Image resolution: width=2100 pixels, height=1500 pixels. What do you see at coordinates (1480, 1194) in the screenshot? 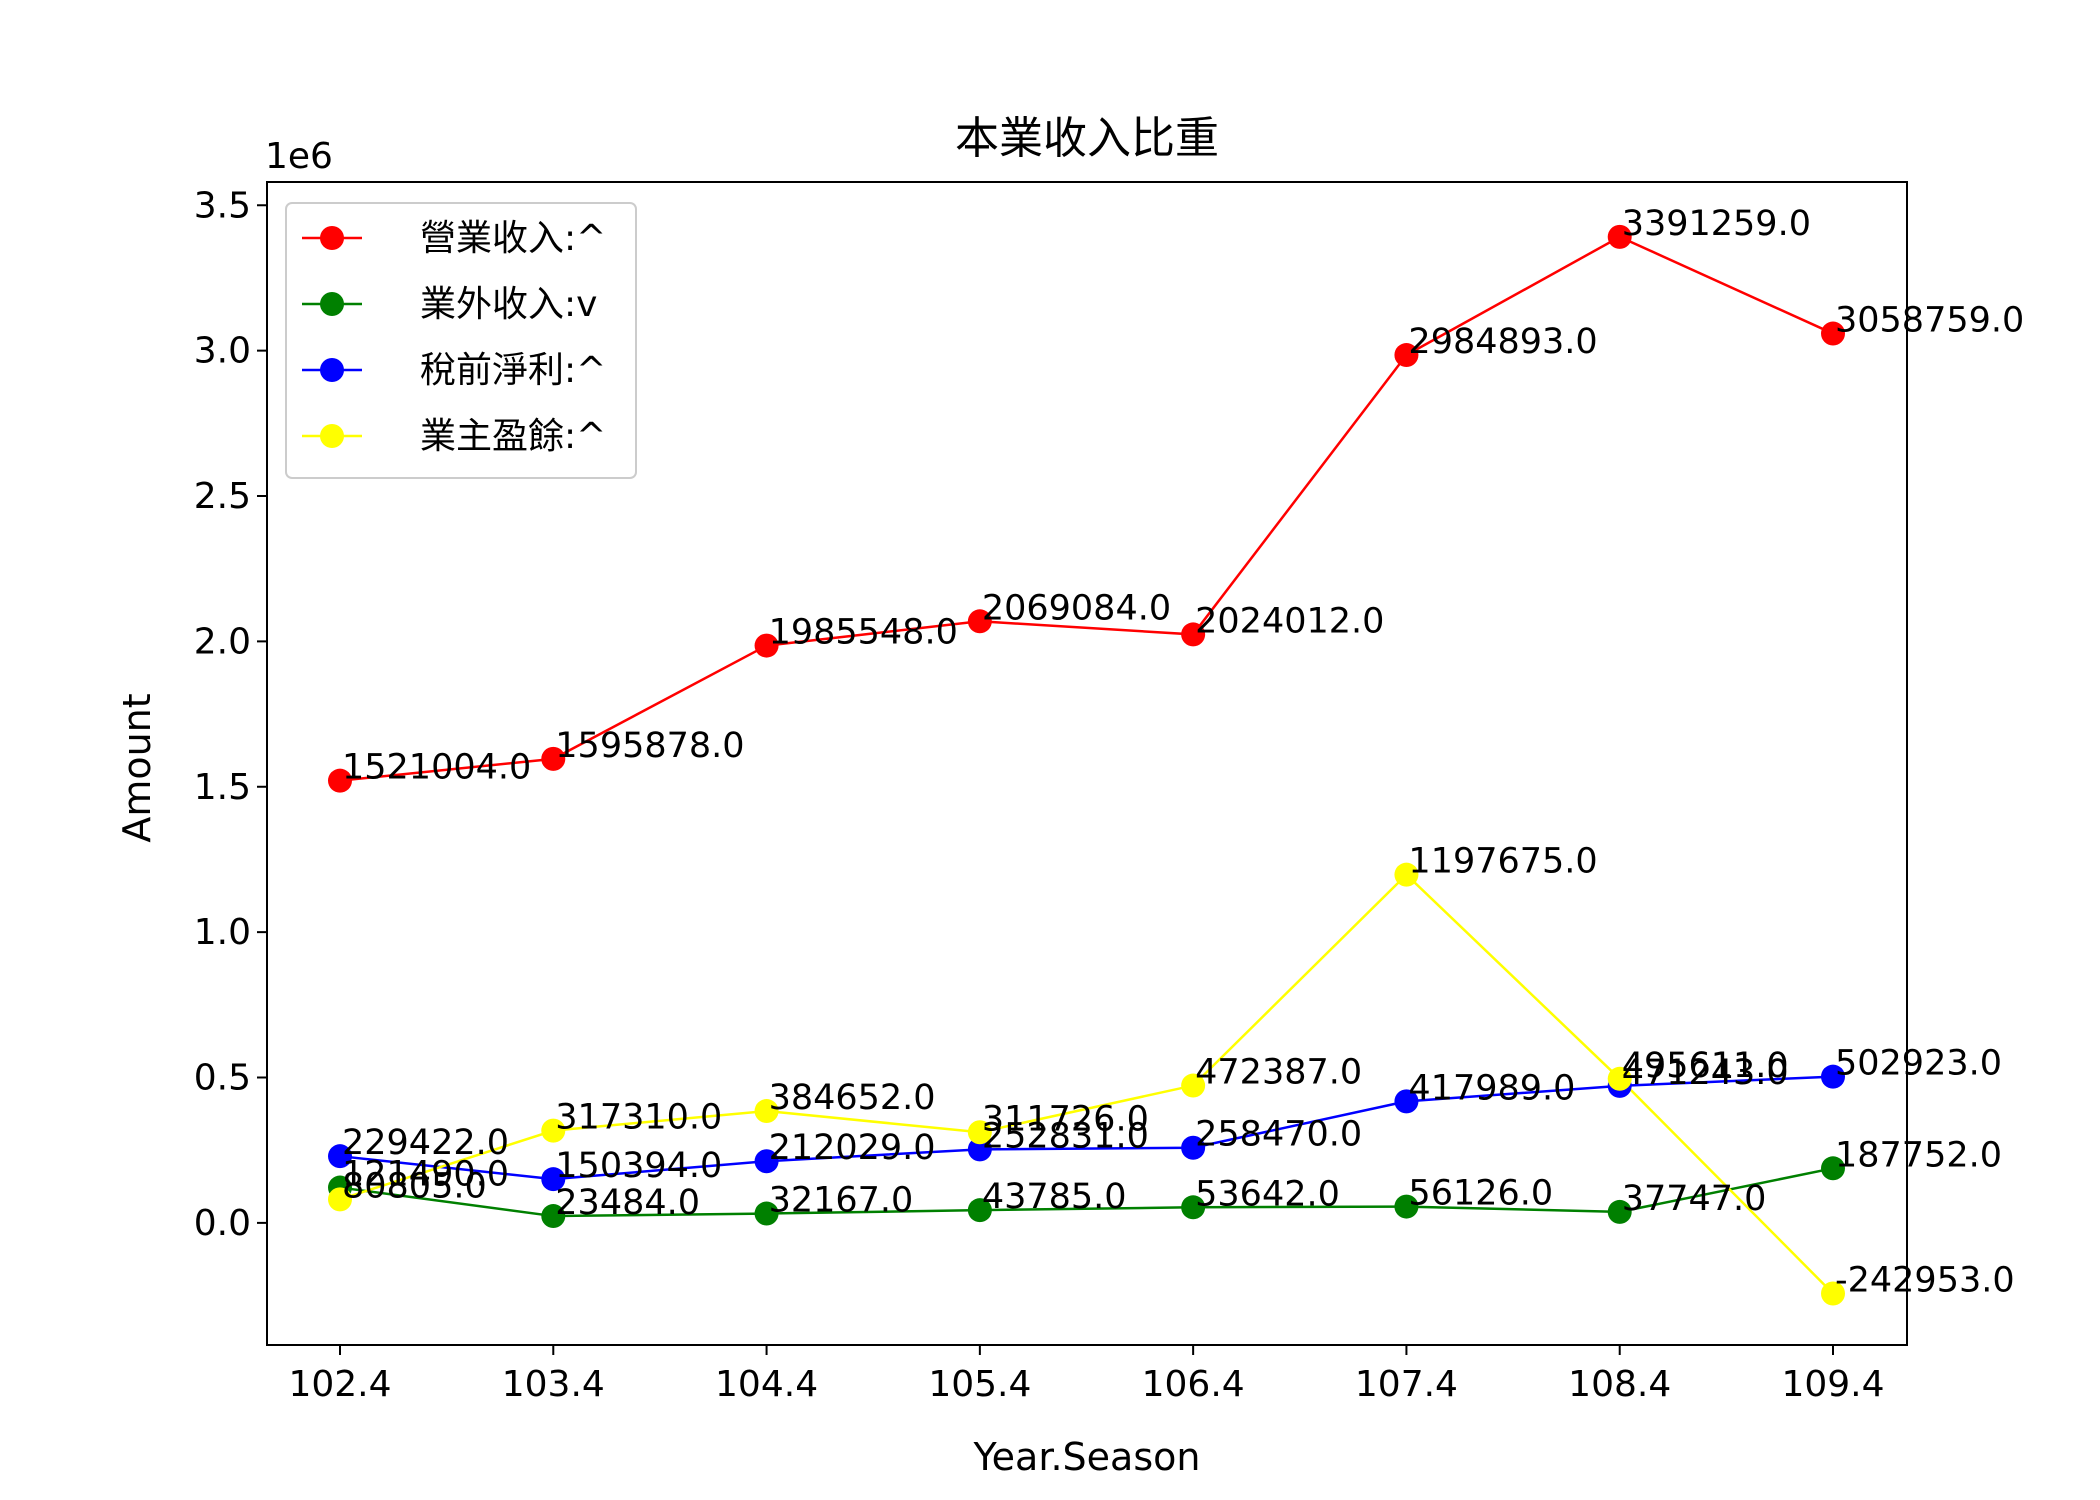
I see `data-label-1-5: 56126.0` at bounding box center [1480, 1194].